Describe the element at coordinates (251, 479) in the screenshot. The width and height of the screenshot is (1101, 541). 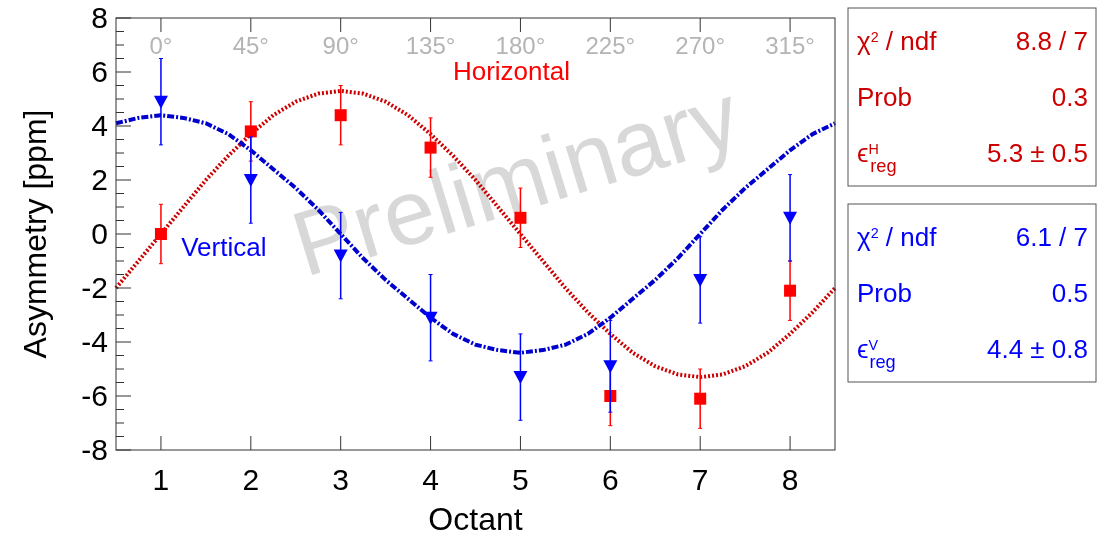
I see `x-tick-label: 2` at that location.